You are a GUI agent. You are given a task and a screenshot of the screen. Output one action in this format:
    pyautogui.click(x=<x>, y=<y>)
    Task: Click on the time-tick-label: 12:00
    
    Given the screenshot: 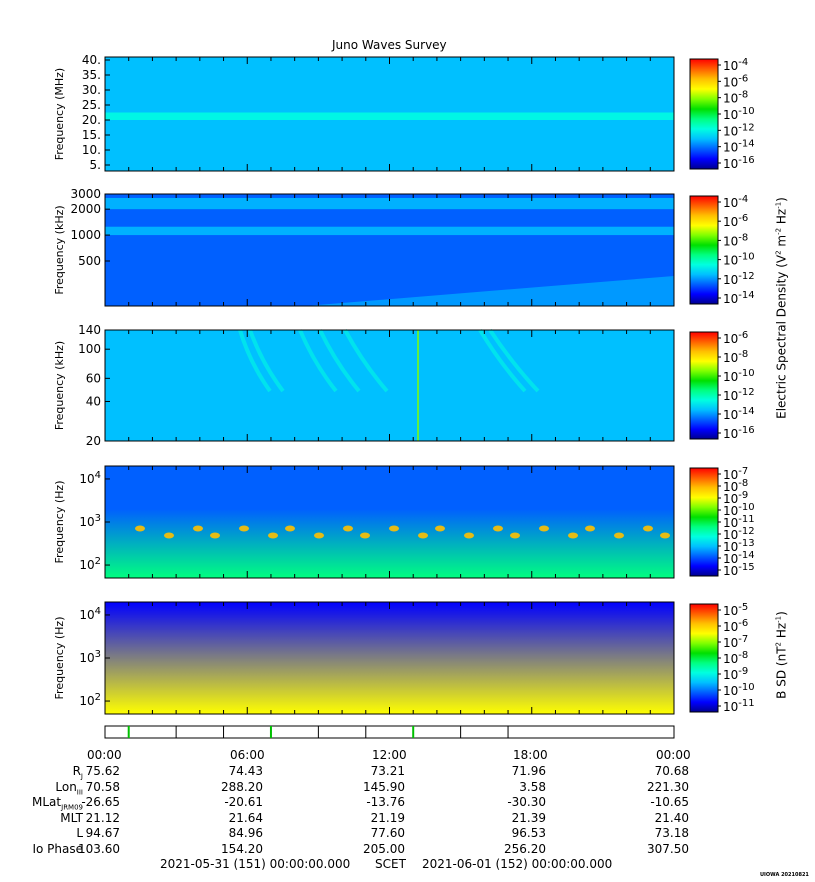 What is the action you would take?
    pyautogui.click(x=389, y=755)
    